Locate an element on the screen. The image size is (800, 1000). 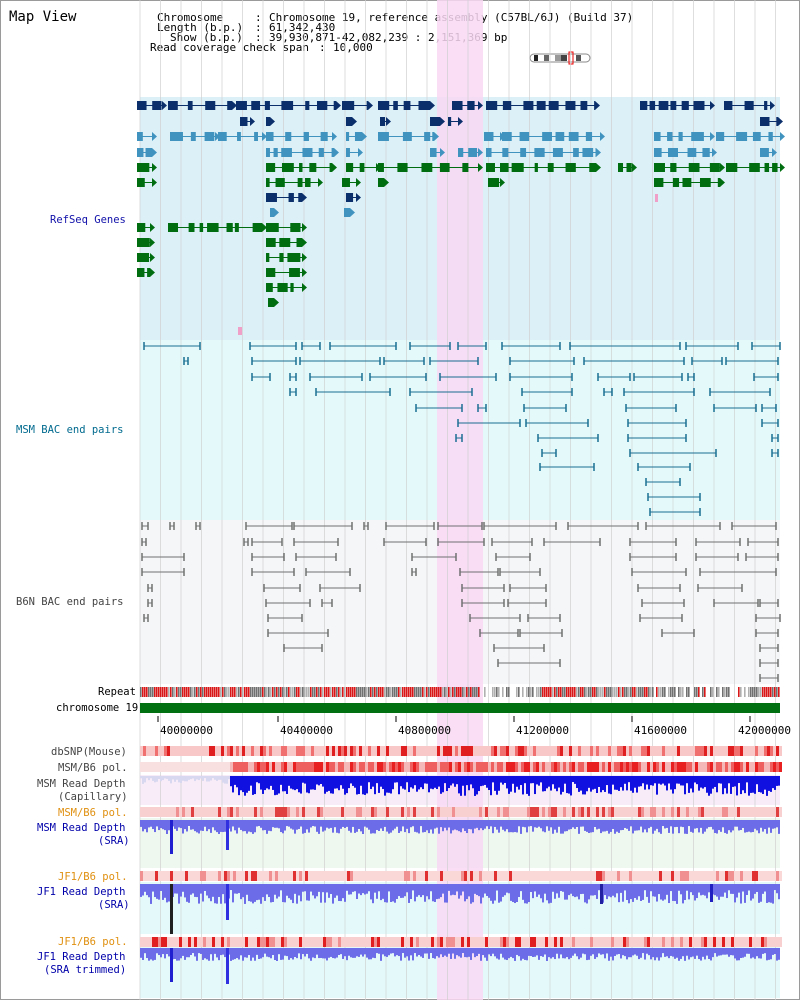
track-label-repeat: Repeat is located at coordinates (117, 692).